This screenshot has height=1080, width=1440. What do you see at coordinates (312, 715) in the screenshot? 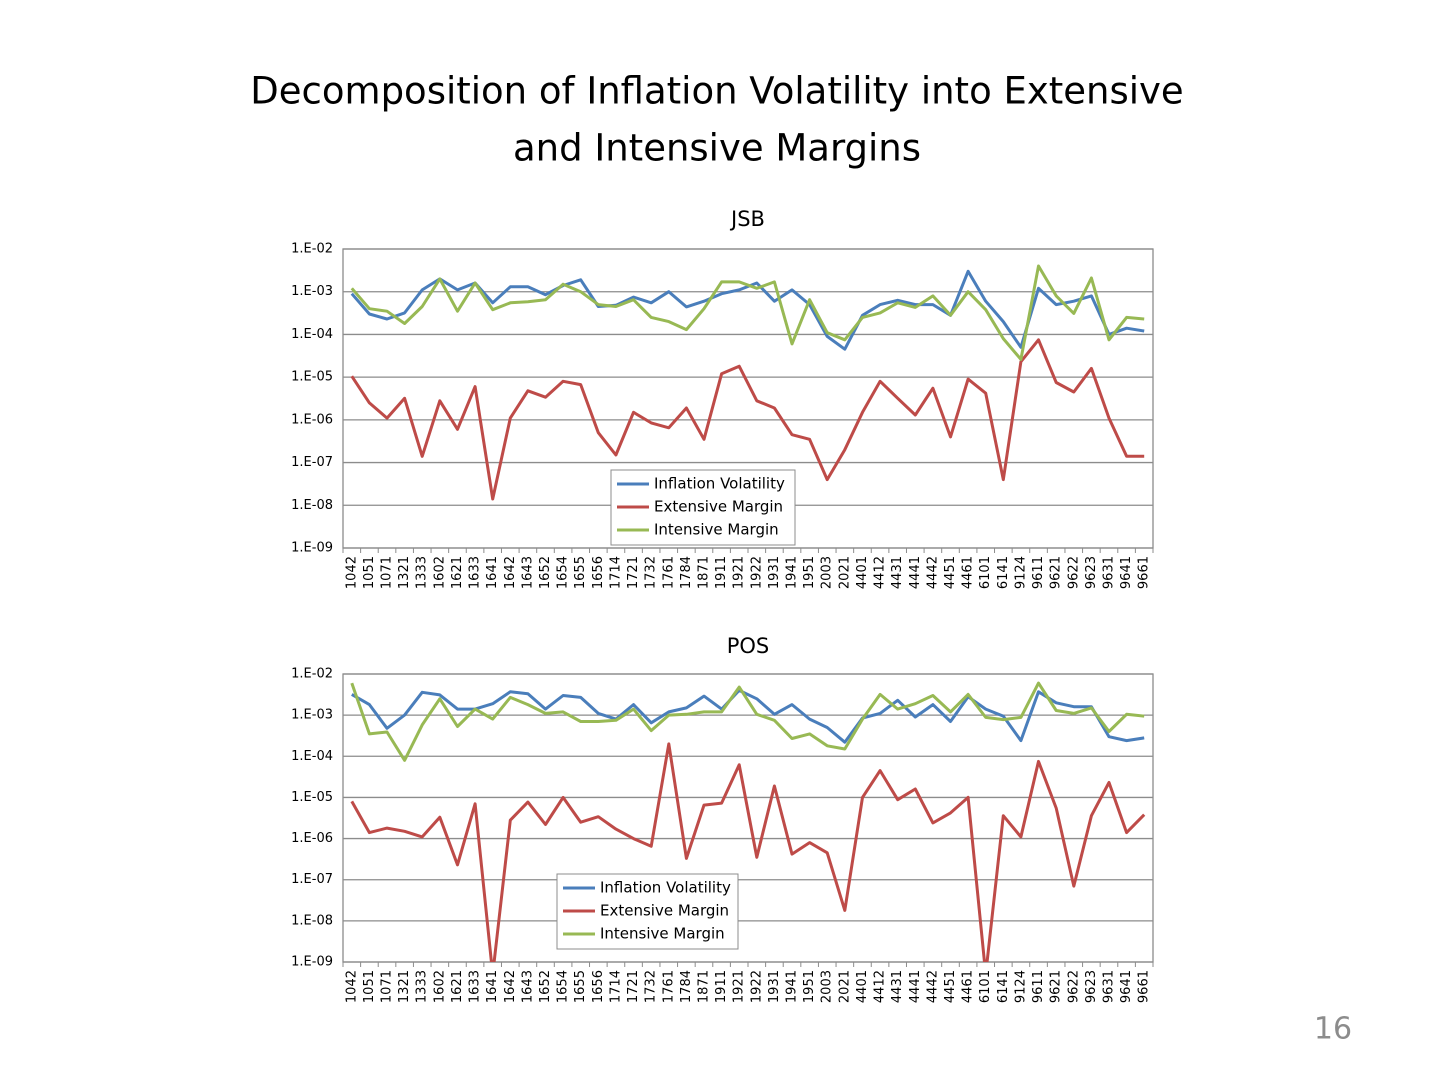
I see `y-tick-label: 1.E-03` at bounding box center [312, 715].